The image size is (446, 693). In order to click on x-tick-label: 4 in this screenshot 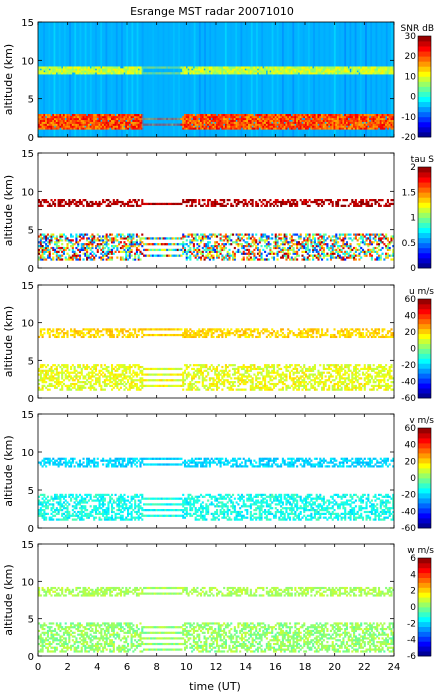, I will do `click(97, 667)`.